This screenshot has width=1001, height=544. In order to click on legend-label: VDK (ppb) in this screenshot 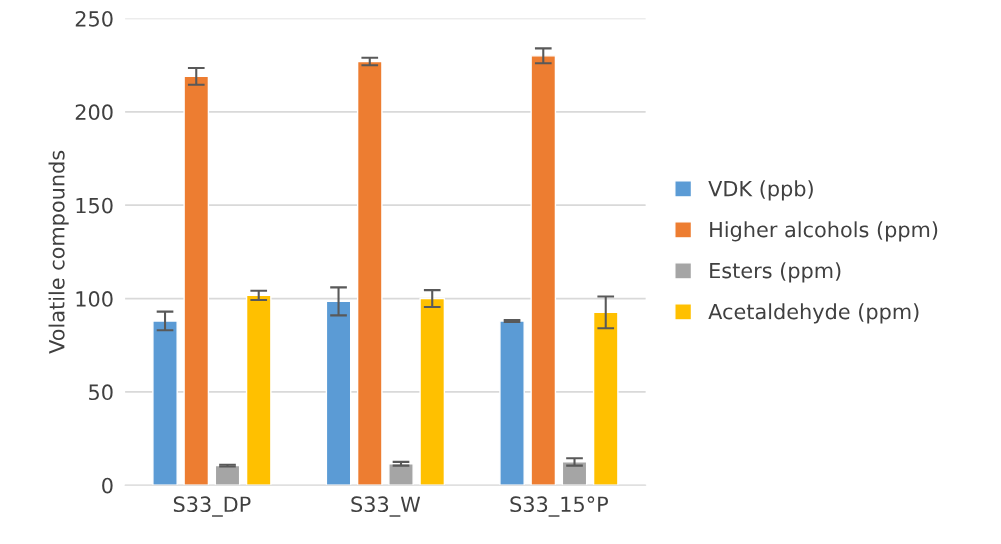, I will do `click(760, 190)`.